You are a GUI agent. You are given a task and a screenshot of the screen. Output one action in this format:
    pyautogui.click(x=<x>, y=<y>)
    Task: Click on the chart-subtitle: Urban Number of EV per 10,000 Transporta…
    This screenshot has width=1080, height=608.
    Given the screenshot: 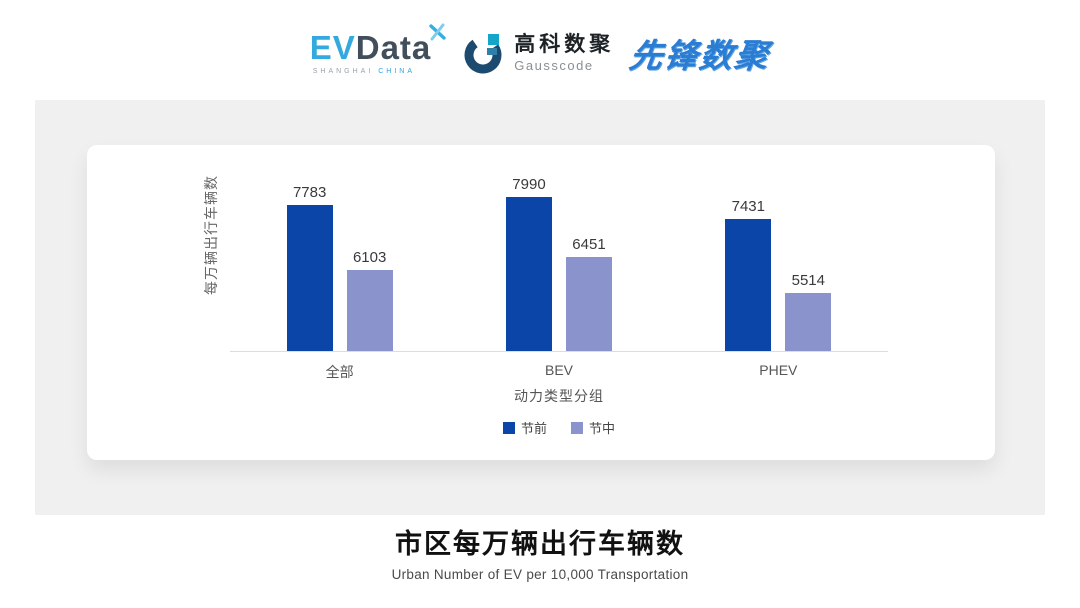 What is the action you would take?
    pyautogui.click(x=540, y=575)
    